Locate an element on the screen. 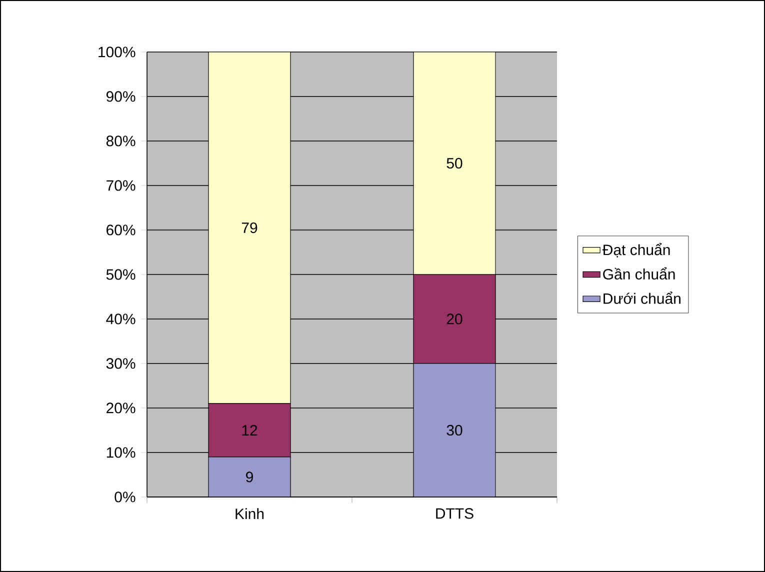 This screenshot has width=765, height=572. y-tick-label: 90% is located at coordinates (121, 96).